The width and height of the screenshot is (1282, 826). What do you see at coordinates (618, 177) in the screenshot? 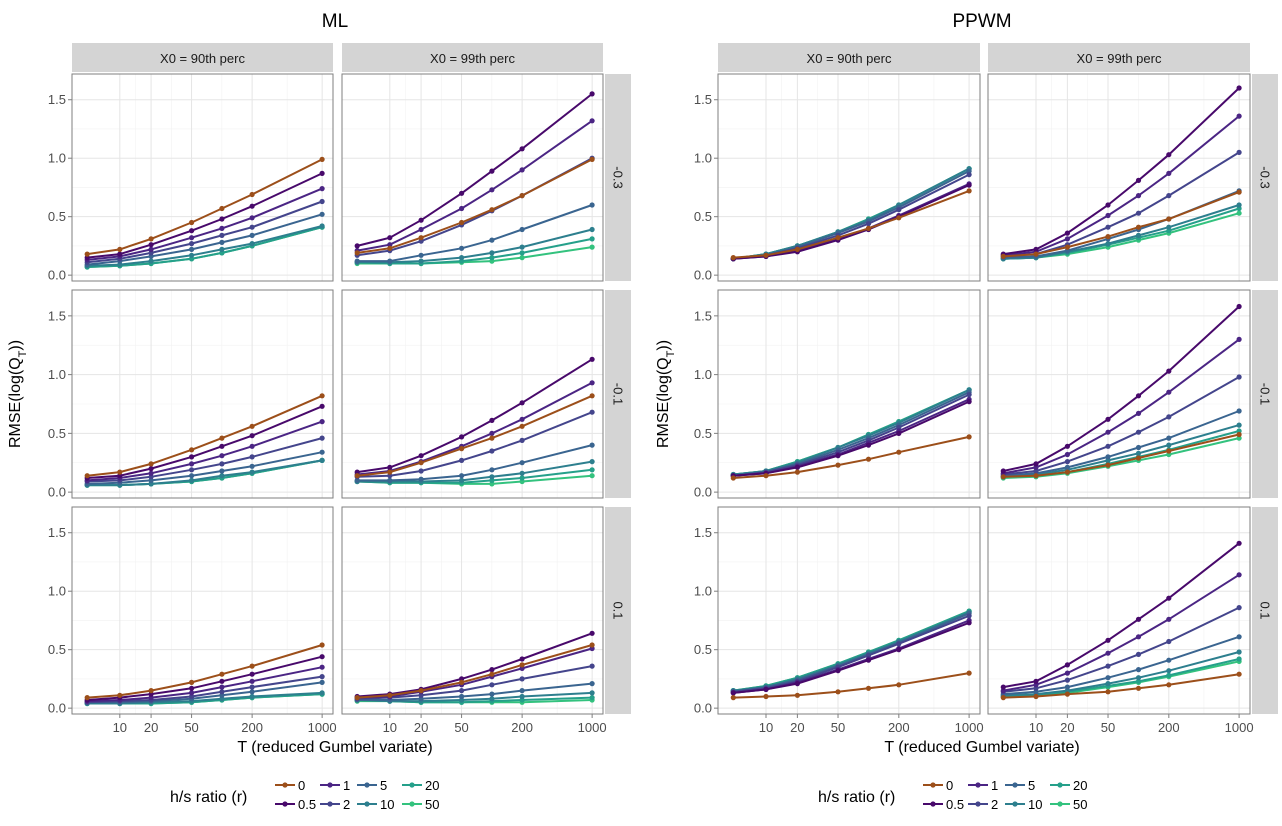
I see `row-strip-label: -0.3` at bounding box center [618, 177].